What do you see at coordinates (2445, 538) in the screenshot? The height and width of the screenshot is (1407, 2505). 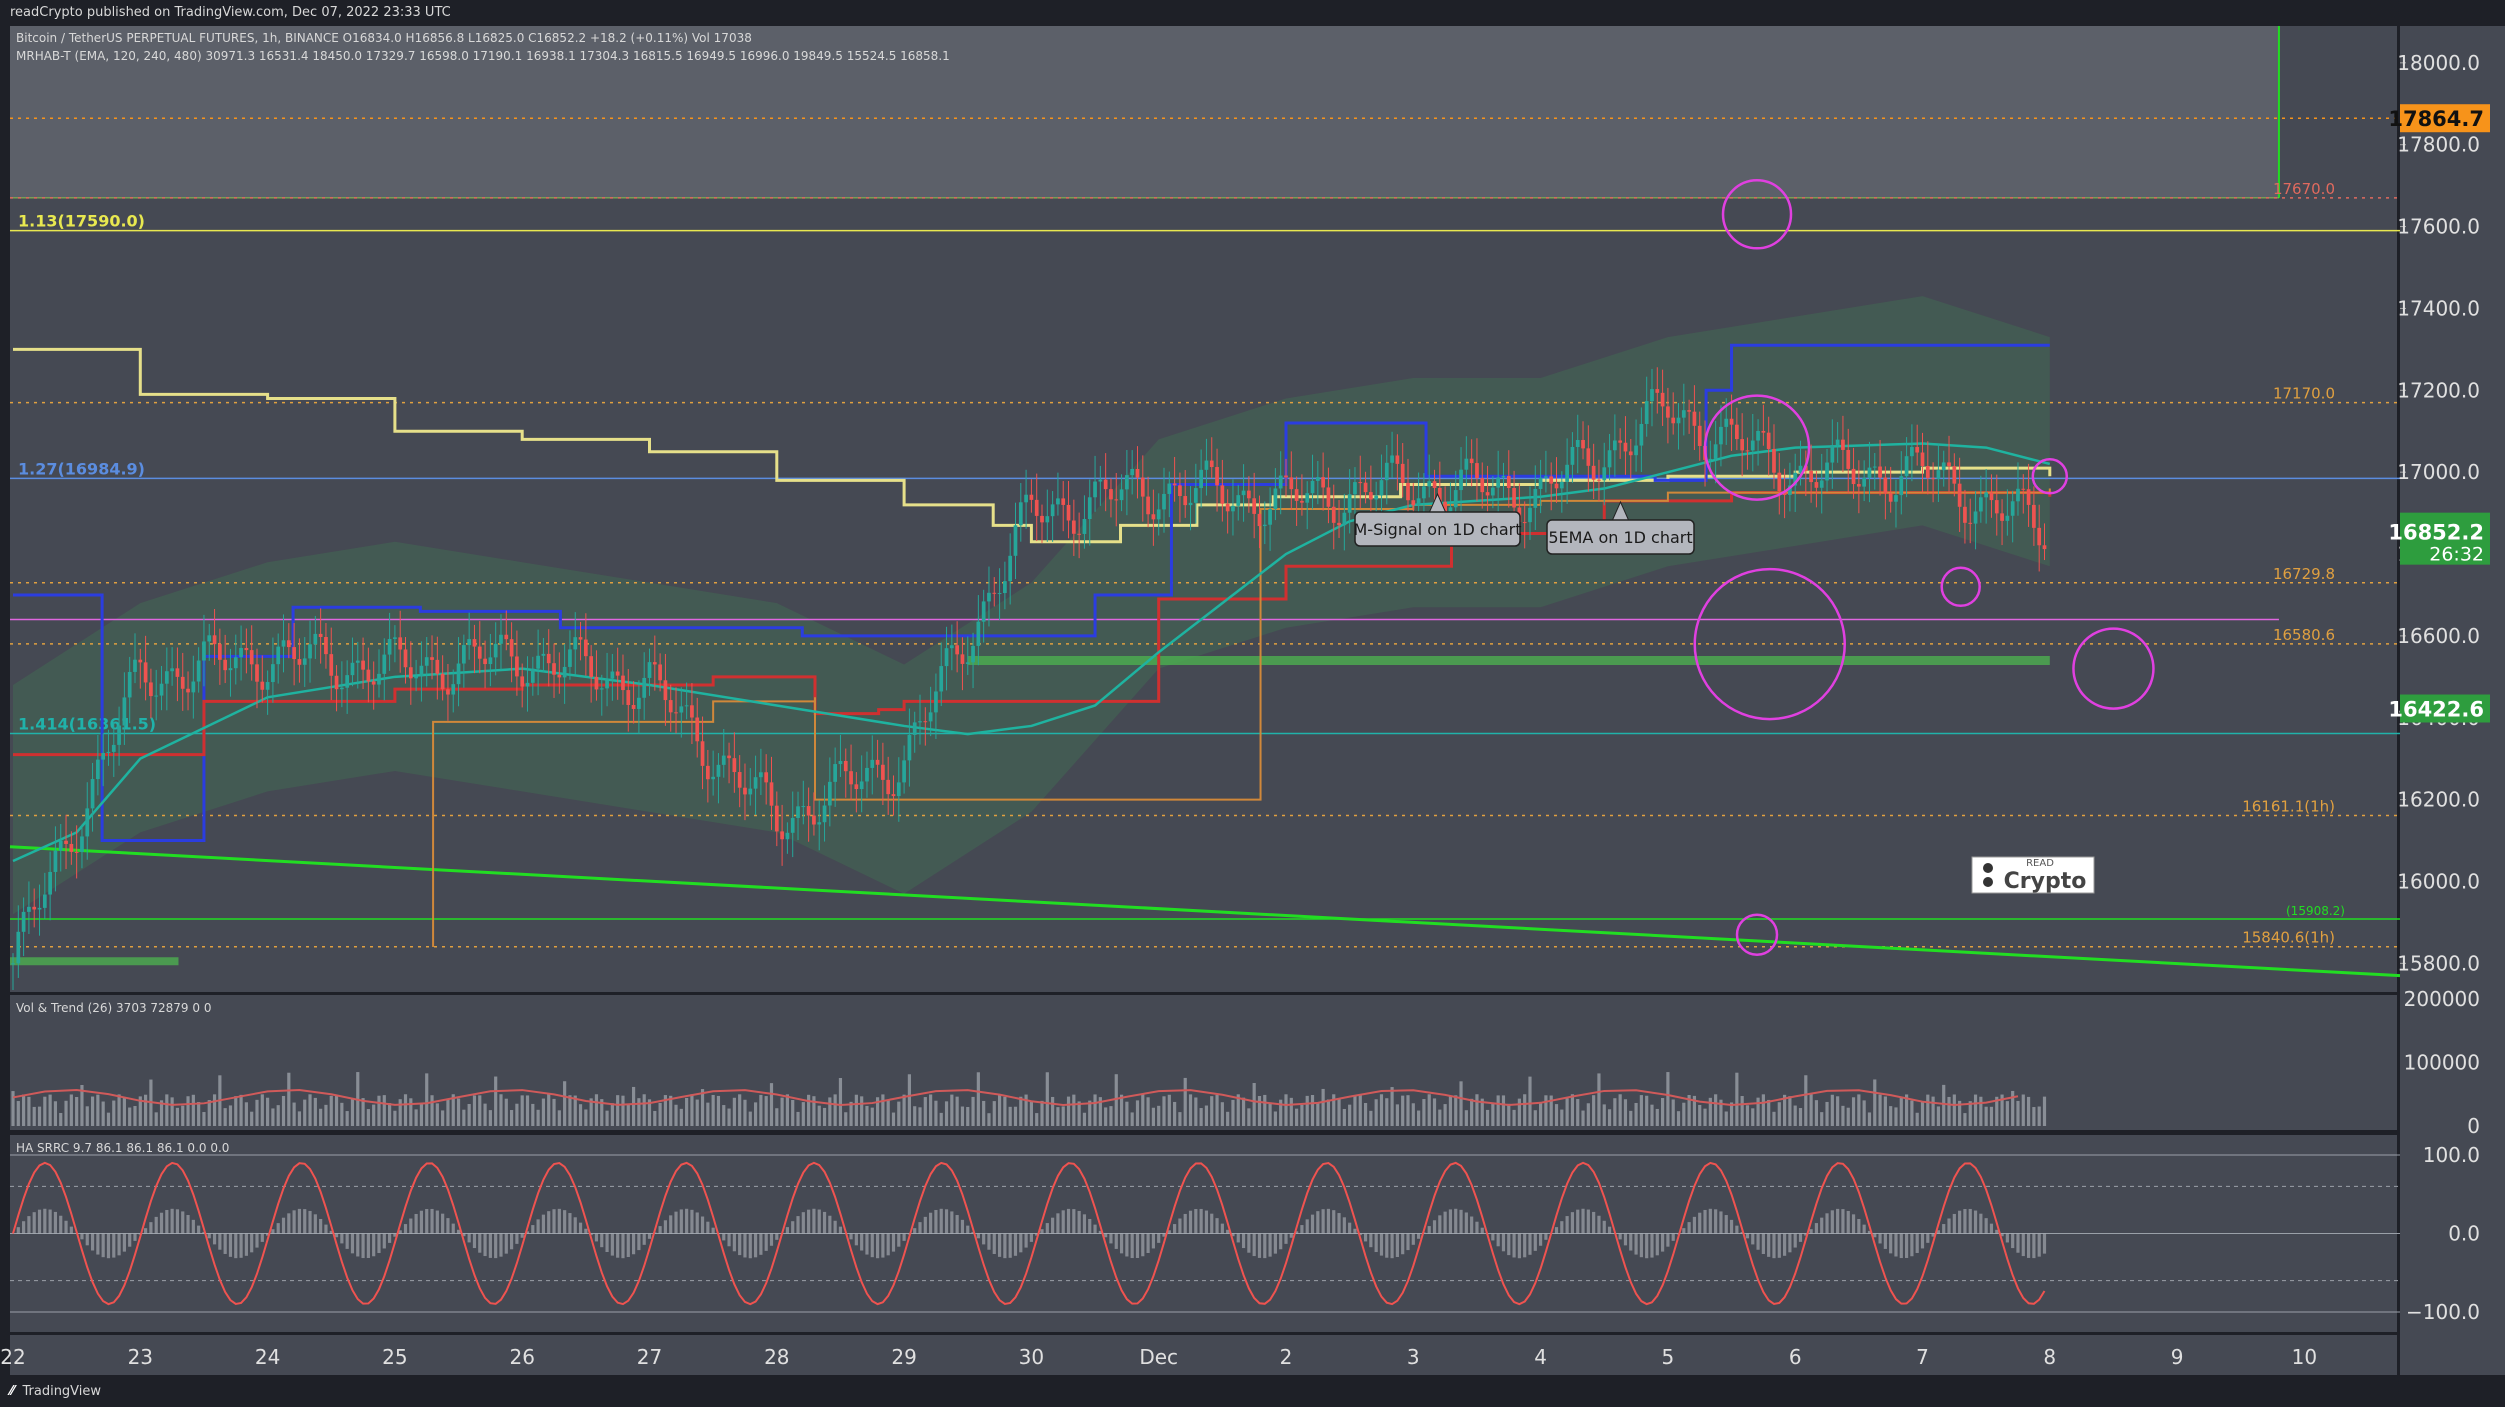 I see `last-price-tag` at bounding box center [2445, 538].